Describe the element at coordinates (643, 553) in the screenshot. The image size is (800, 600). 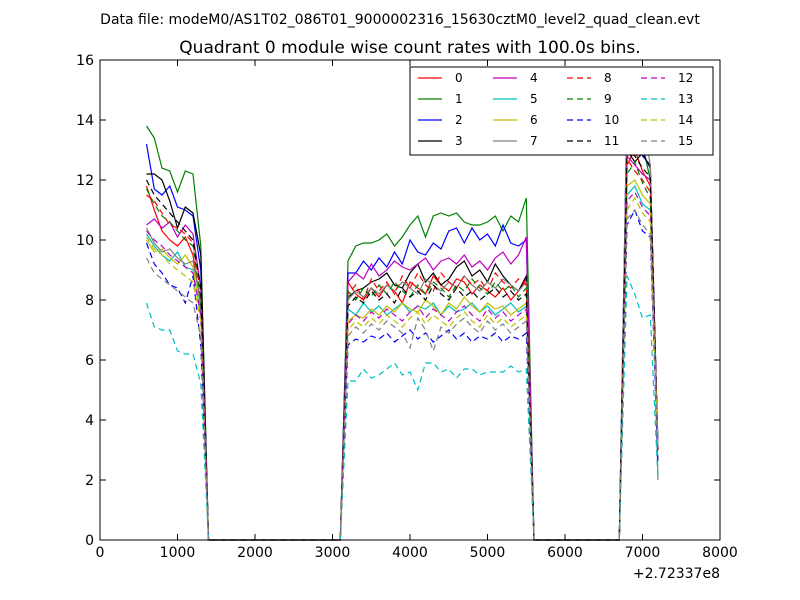
I see `x-tick-label: 7000` at that location.